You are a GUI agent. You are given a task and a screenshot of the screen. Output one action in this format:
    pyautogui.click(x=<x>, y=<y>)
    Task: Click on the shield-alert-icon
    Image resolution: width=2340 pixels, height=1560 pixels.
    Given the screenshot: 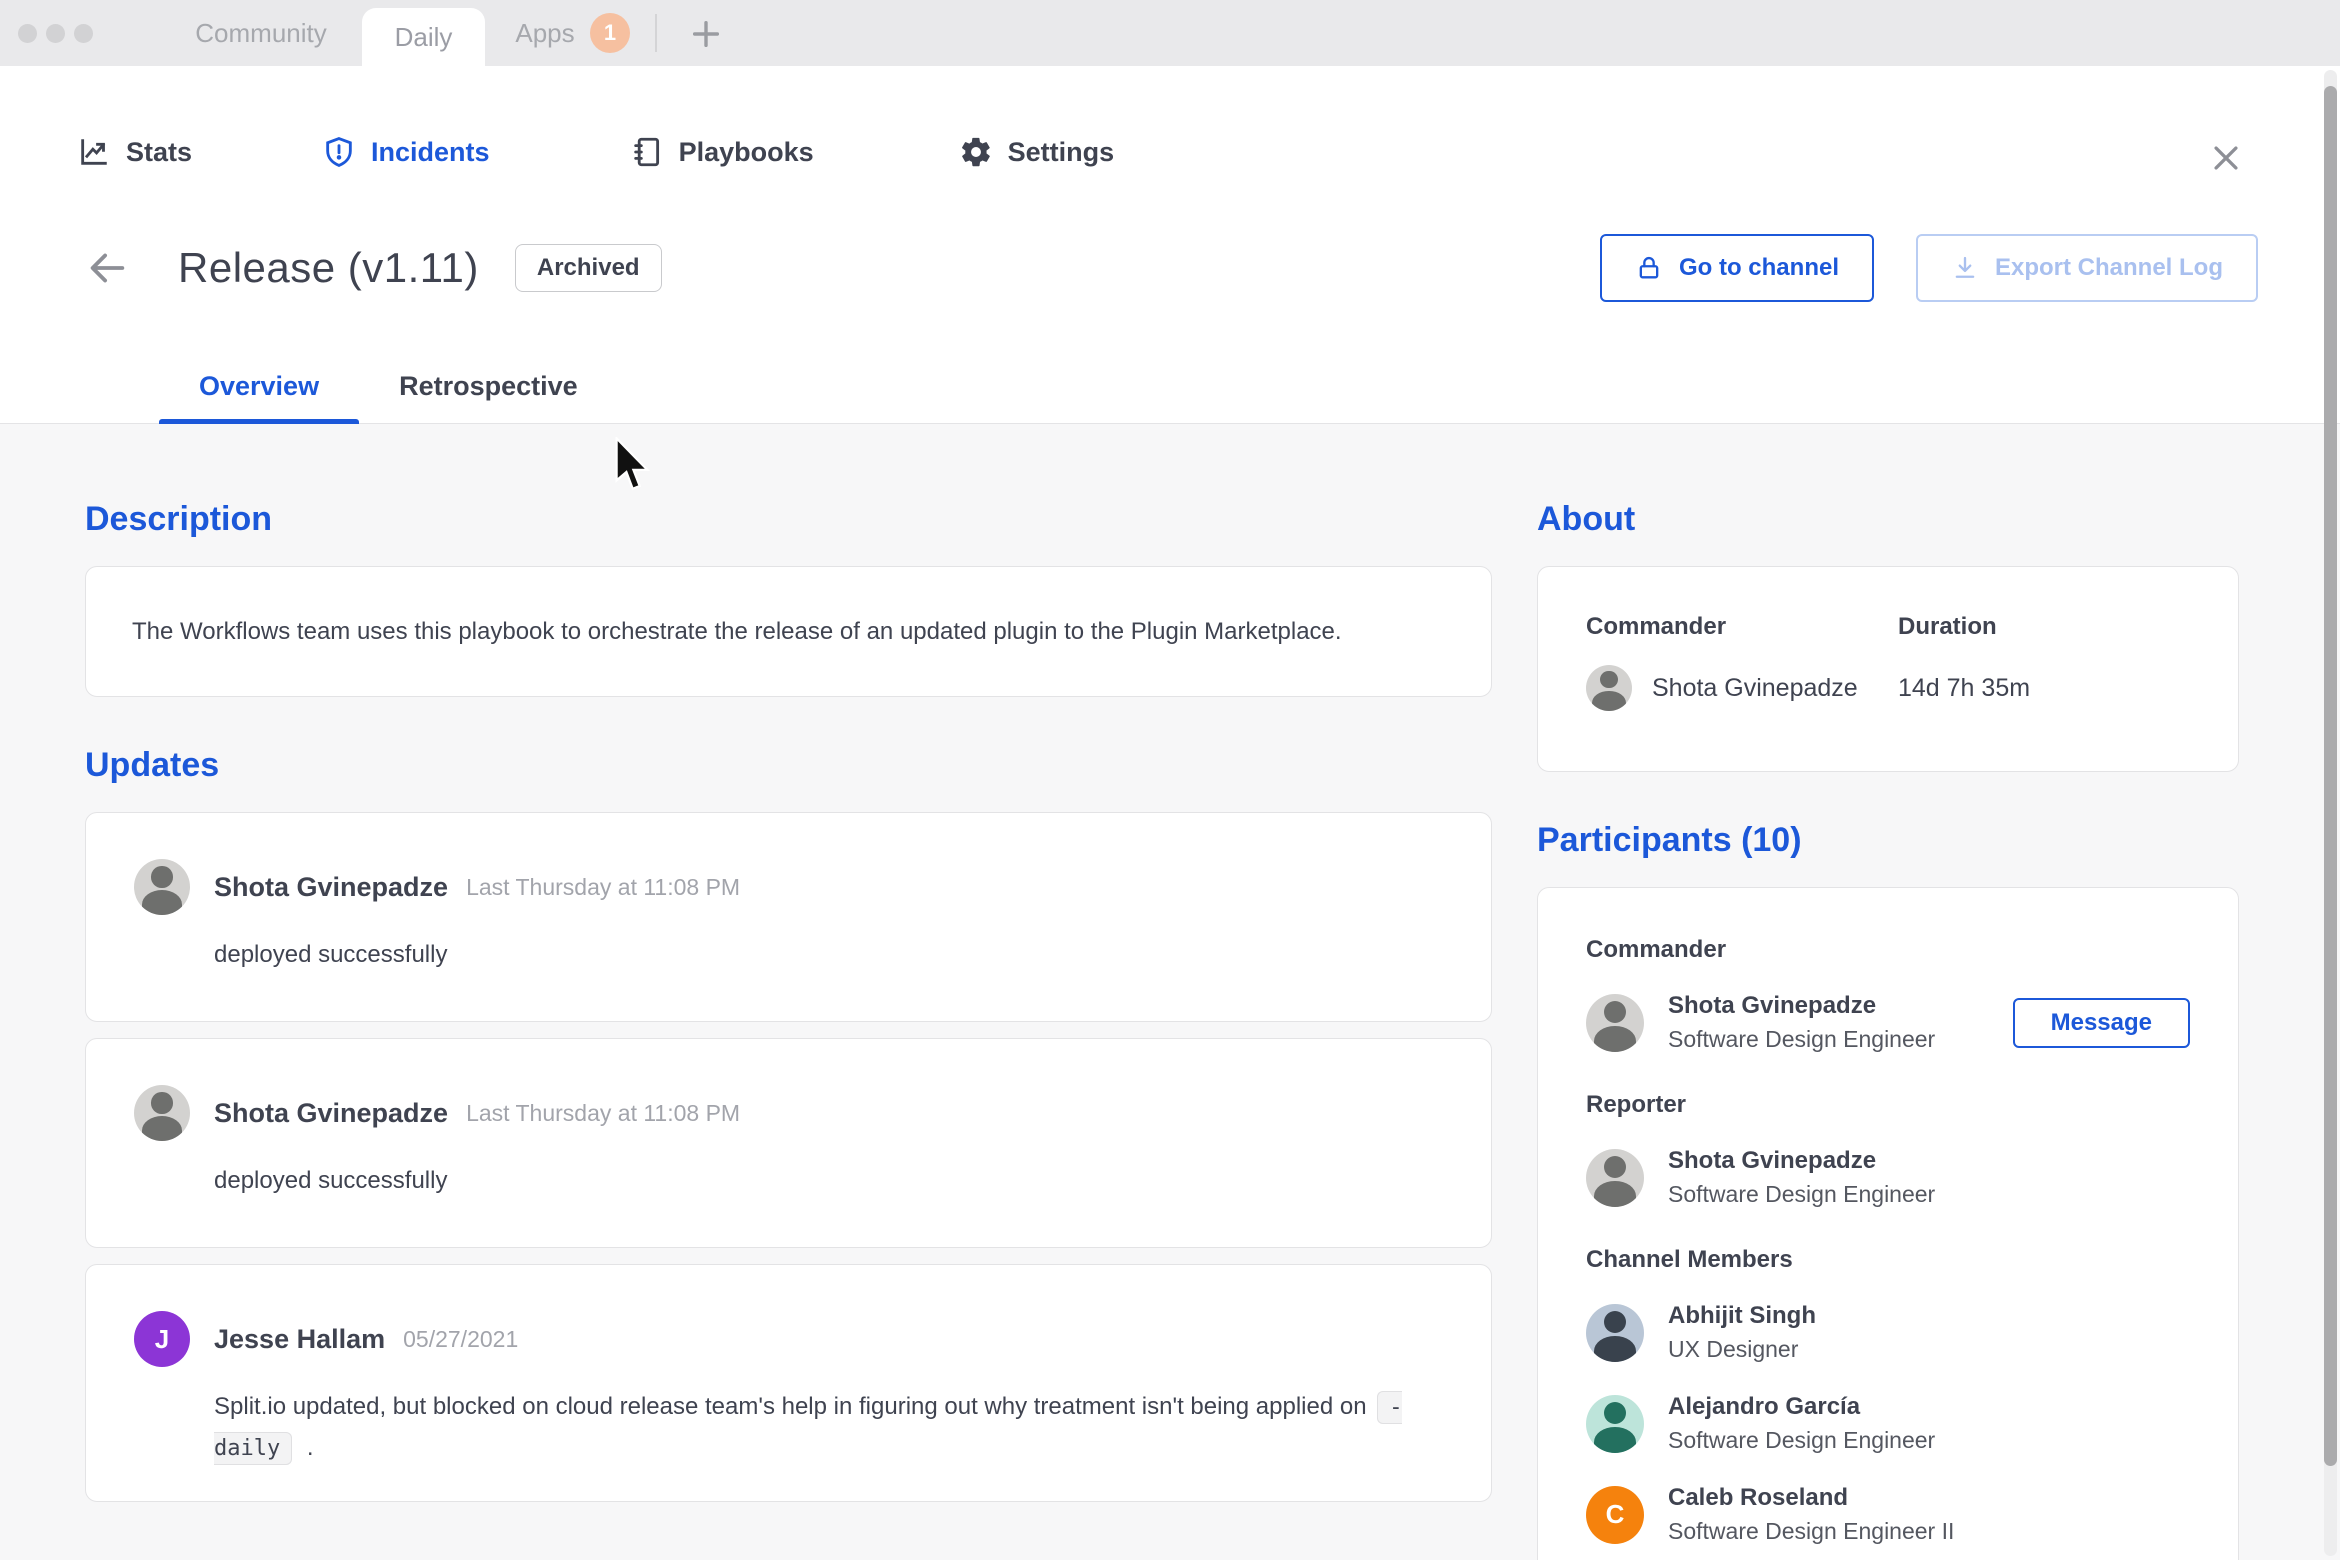 What is the action you would take?
    pyautogui.click(x=339, y=152)
    